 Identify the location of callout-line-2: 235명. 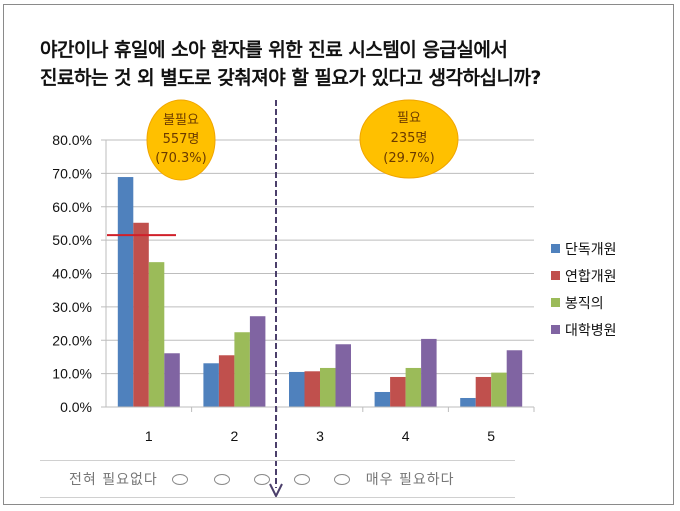
(409, 138).